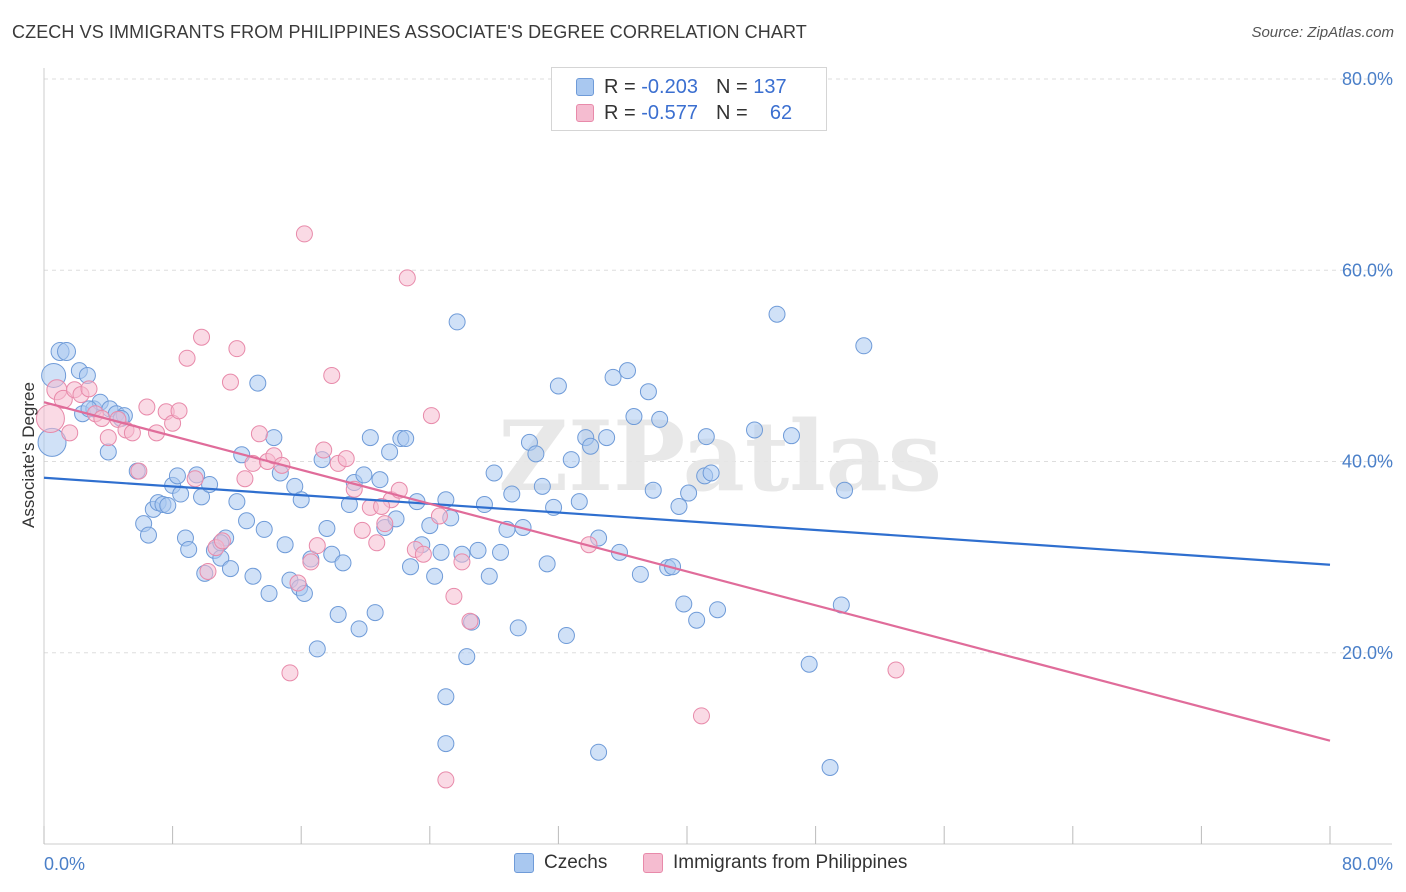 Image resolution: width=1406 pixels, height=892 pixels. Describe the element at coordinates (620, 86) in the screenshot. I see `r-label: R =` at that location.